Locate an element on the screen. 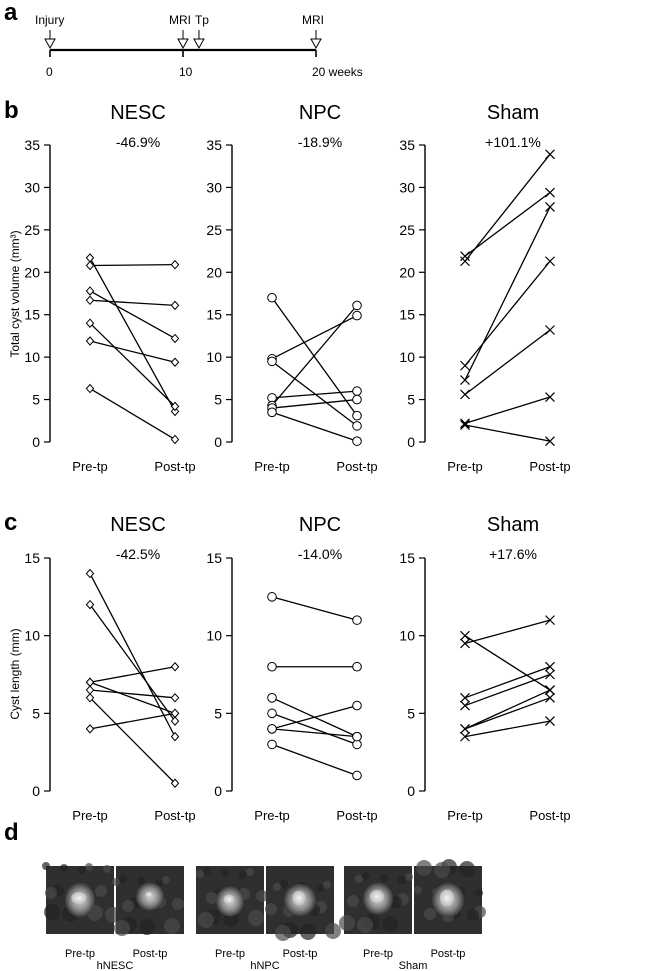 The width and height of the screenshot is (649, 971). panel-label-c: c is located at coordinates (10, 522).